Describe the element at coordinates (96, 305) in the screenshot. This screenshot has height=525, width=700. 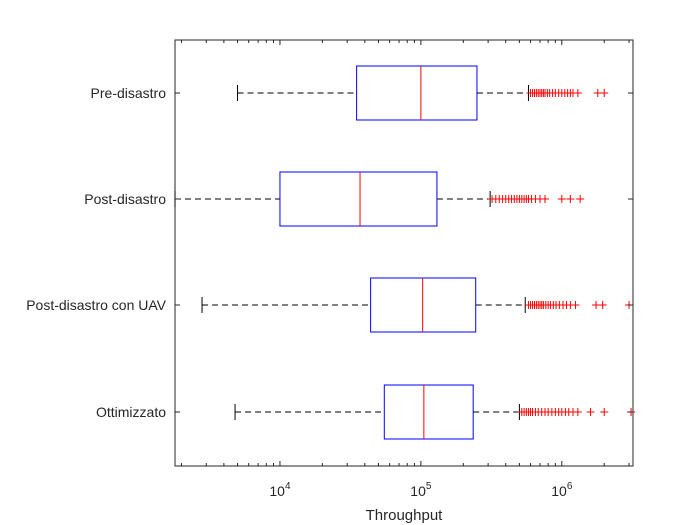
I see `category-label: Post-disastro con UAV` at that location.